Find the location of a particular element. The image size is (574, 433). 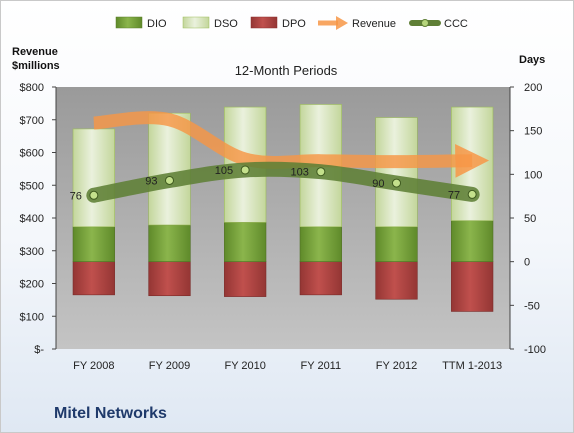

ccc-data-label: 77 is located at coordinates (454, 195).